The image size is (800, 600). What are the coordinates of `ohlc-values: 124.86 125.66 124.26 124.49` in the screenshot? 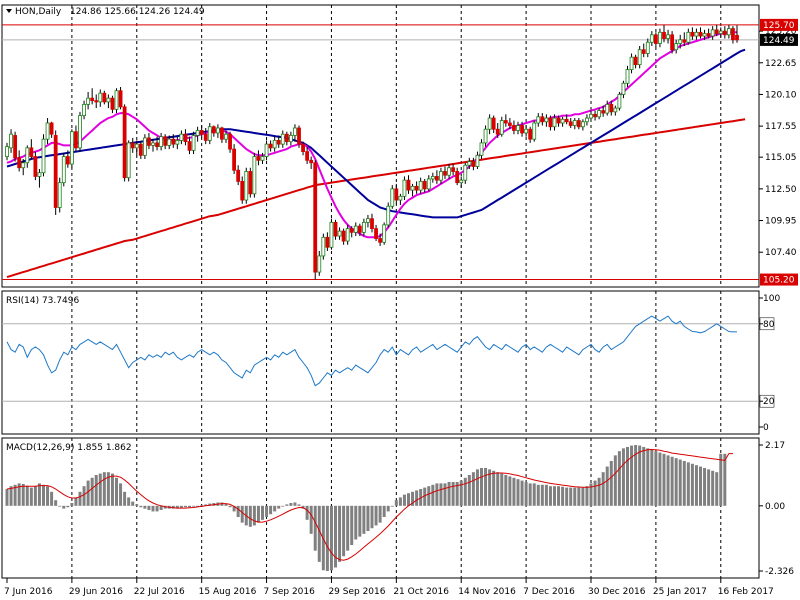 It's located at (137, 12).